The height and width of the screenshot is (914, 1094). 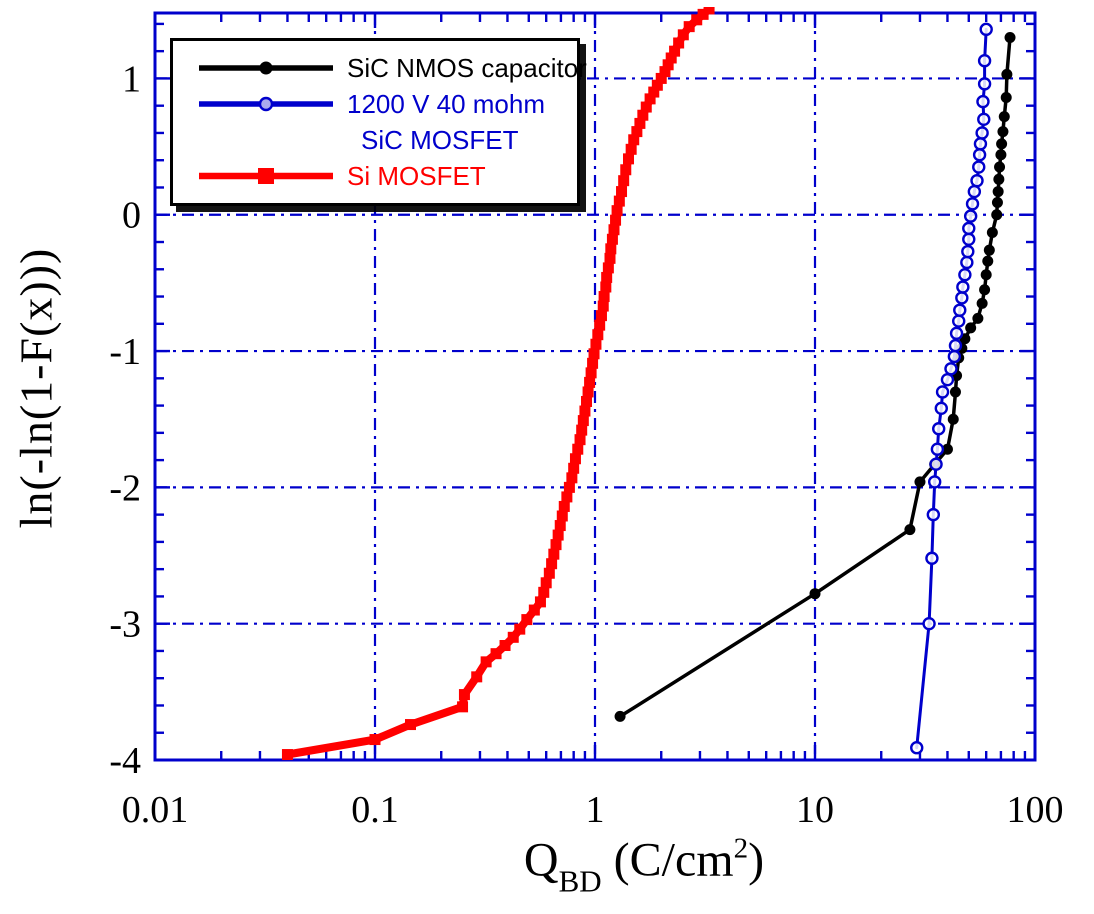 What do you see at coordinates (125, 761) in the screenshot?
I see `svg-text: -4` at bounding box center [125, 761].